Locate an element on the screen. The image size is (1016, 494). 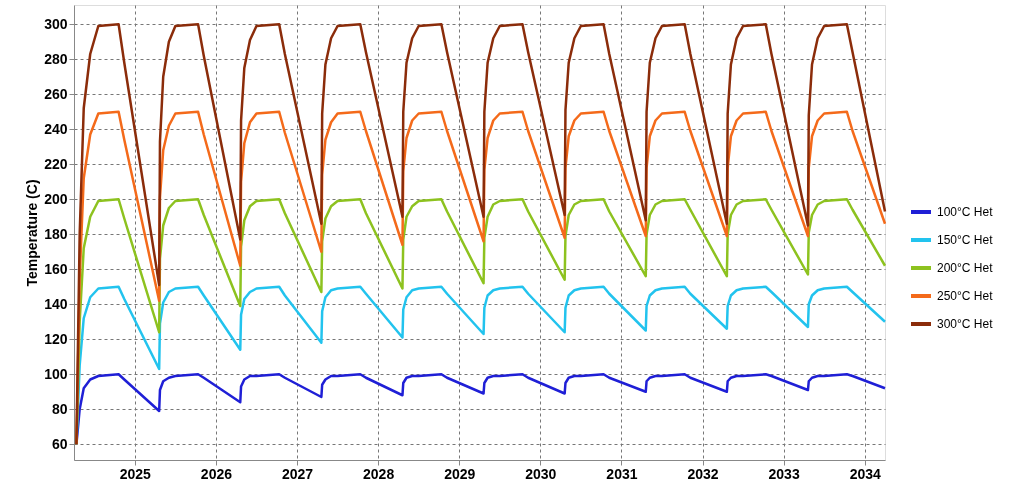
y-tick-label: 160 is located at coordinates (56, 268).